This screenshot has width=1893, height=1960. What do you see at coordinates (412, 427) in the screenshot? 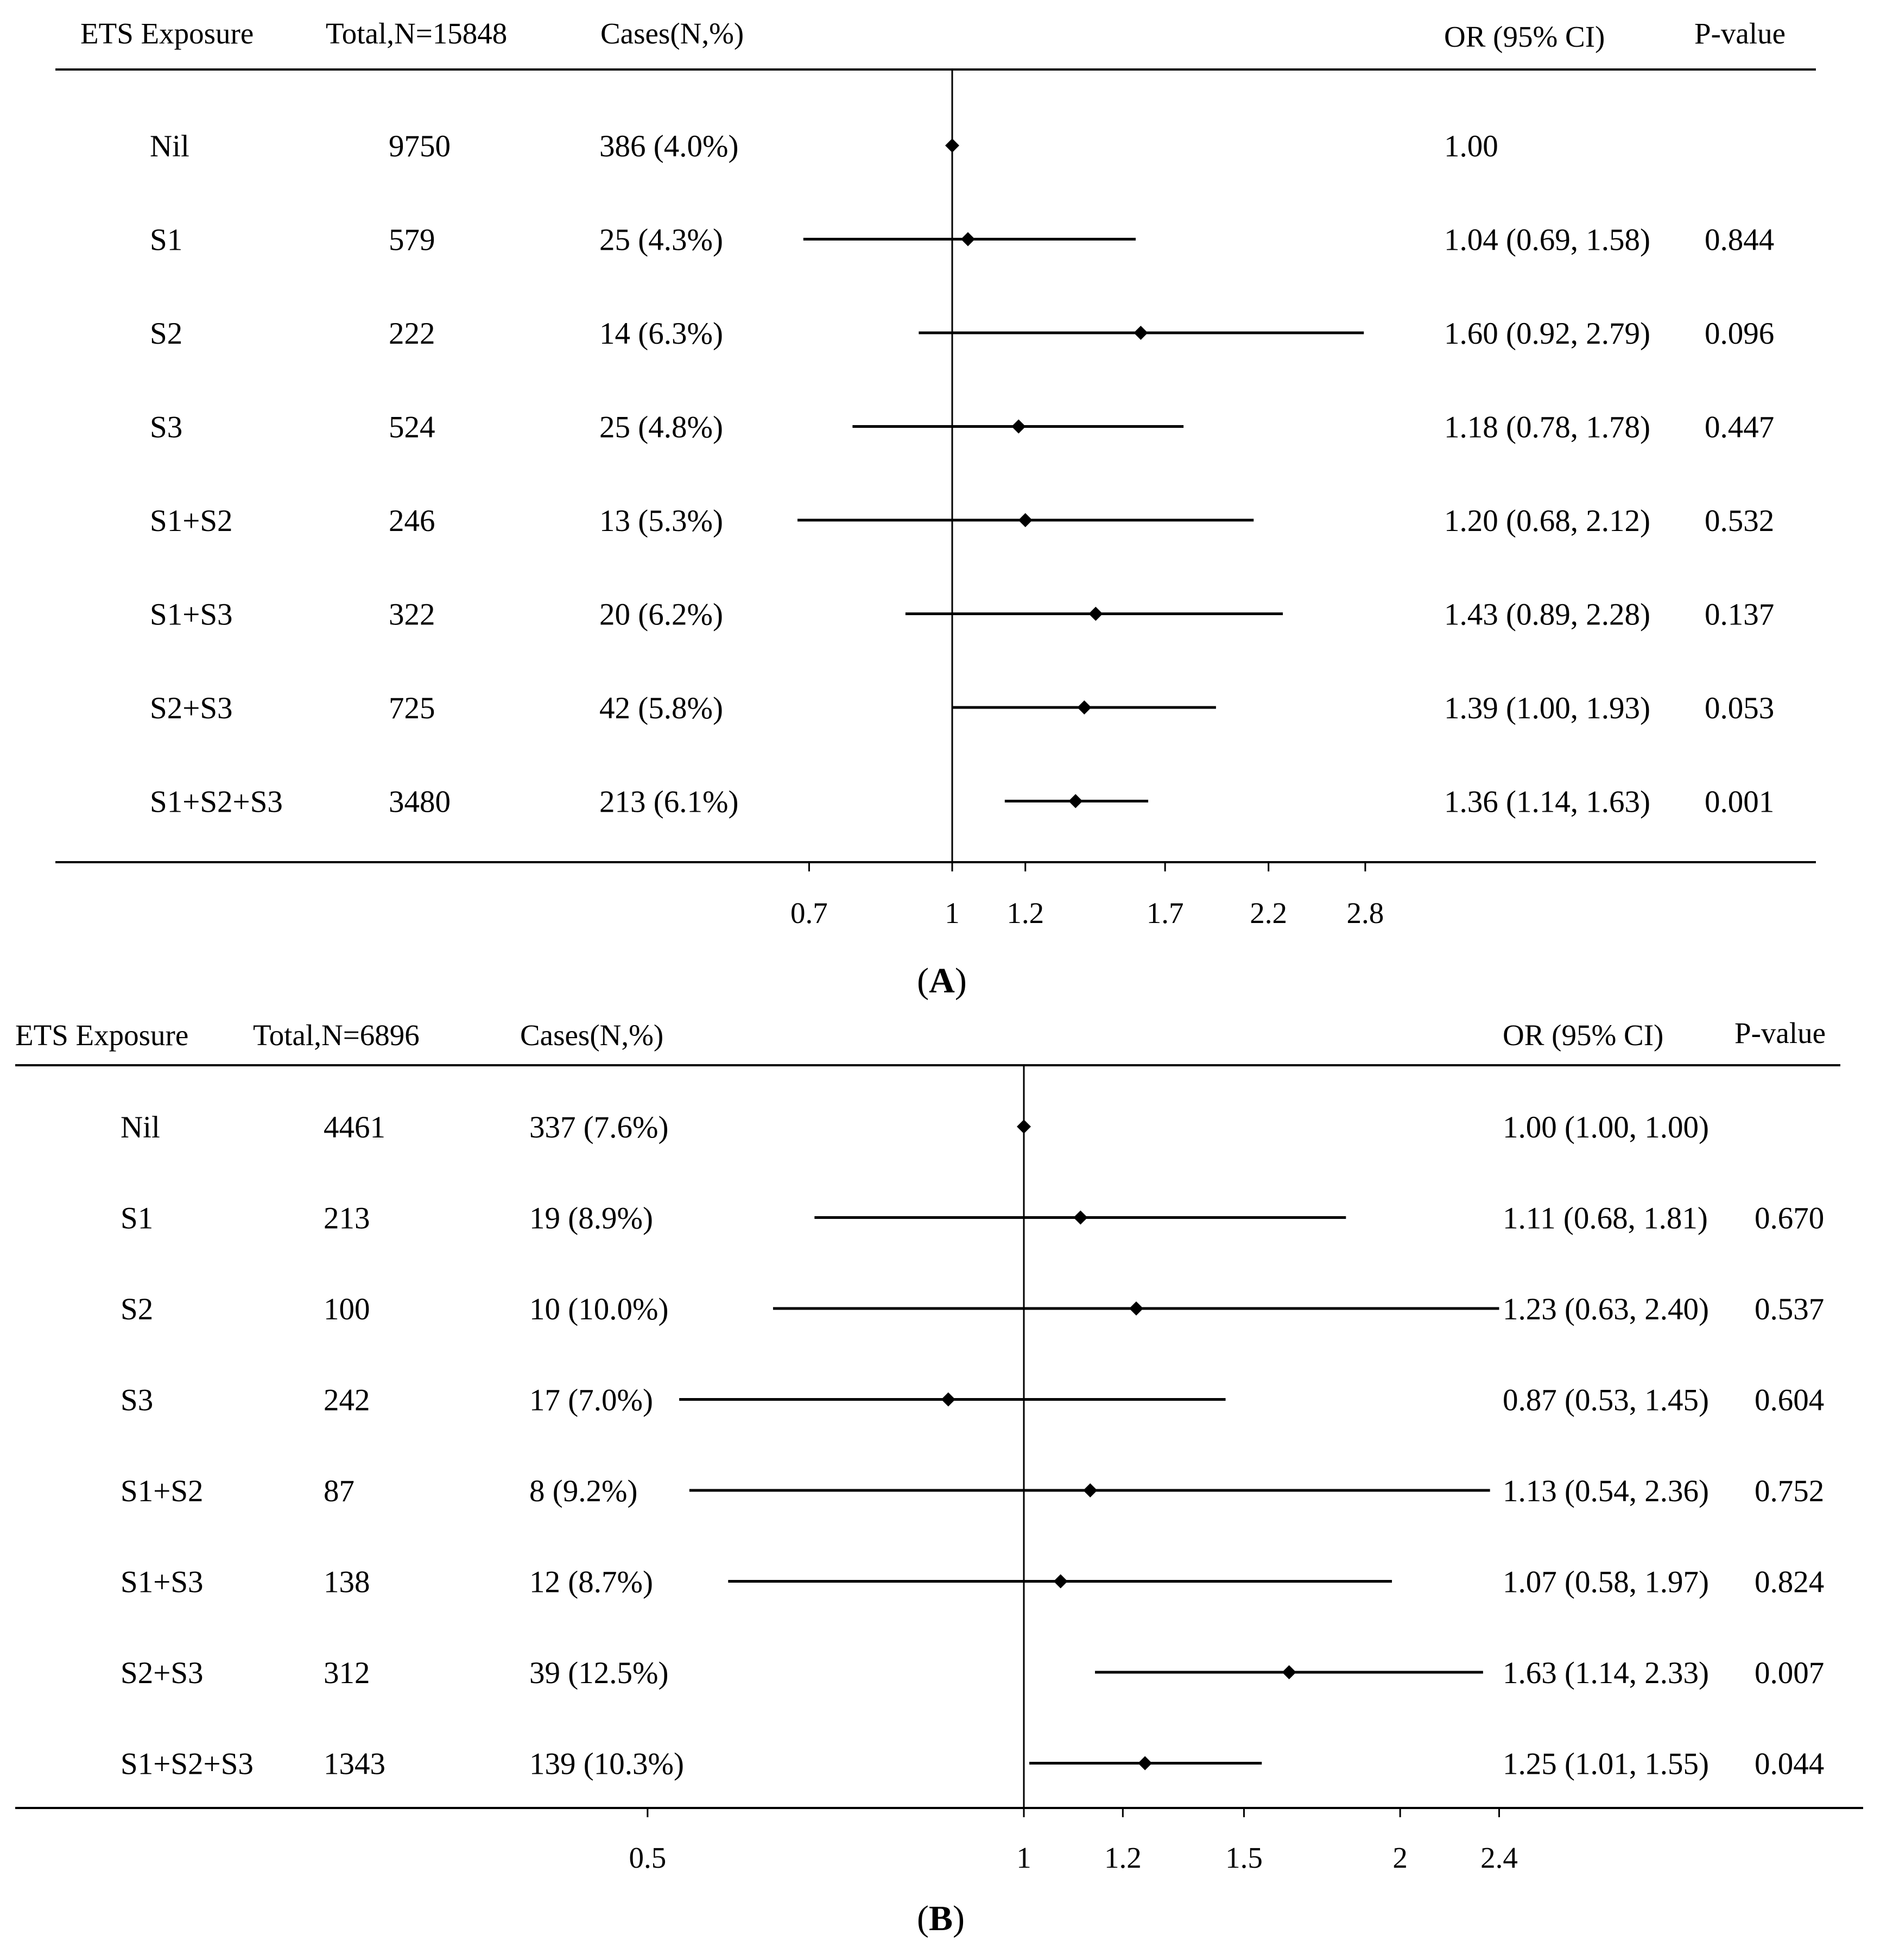
I see `row-total-value: 524` at bounding box center [412, 427].